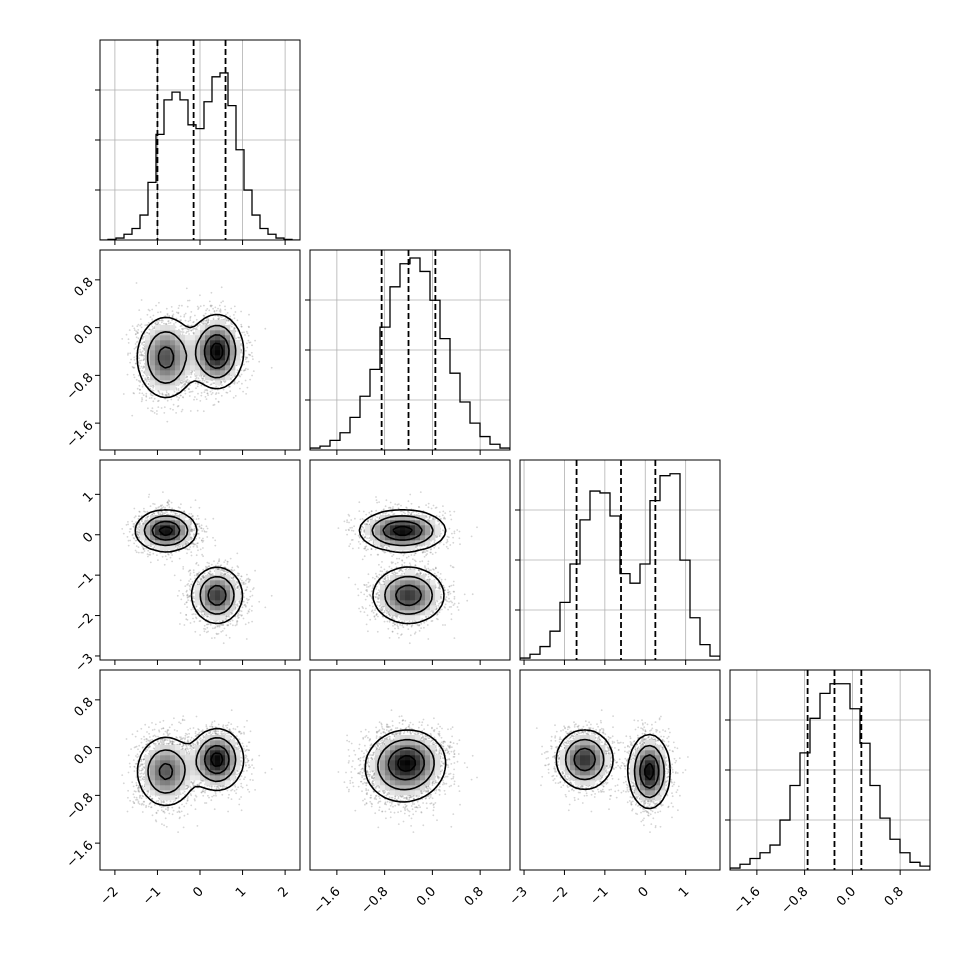 This screenshot has width=970, height=970. Describe the element at coordinates (83, 335) in the screenshot. I see `y-tick-label: 0.0` at that location.